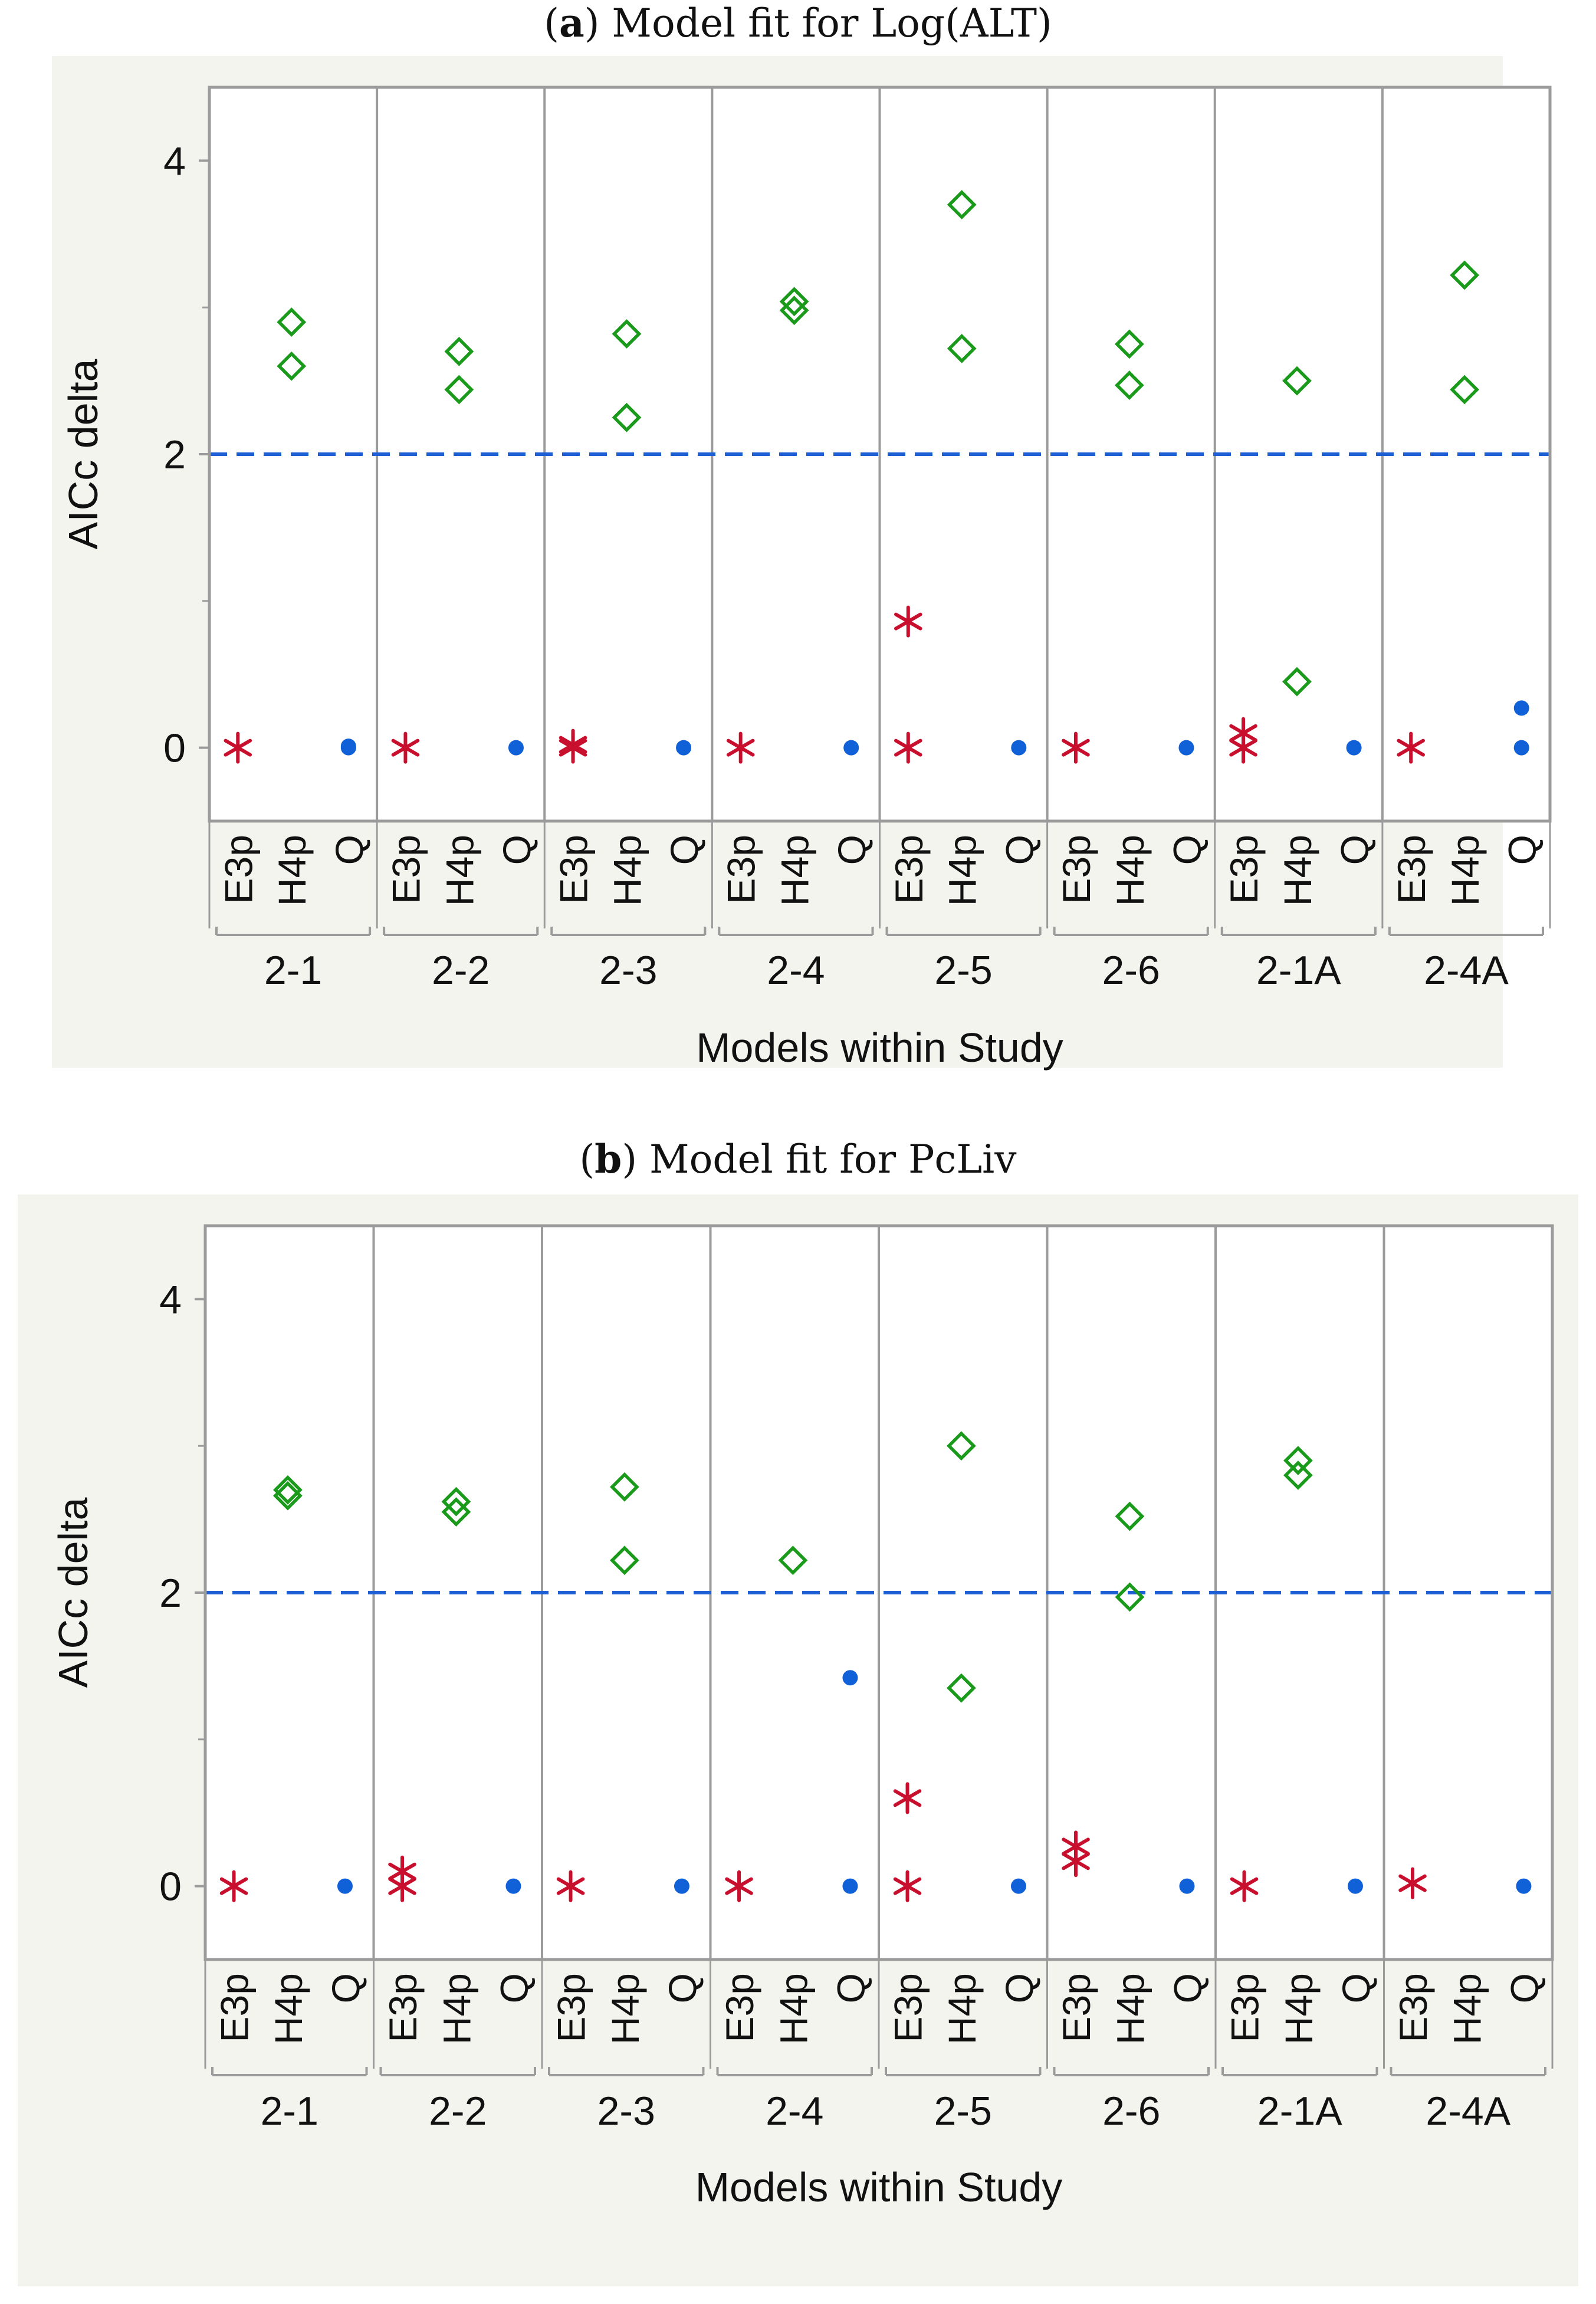 The image size is (1596, 2304). I want to click on chart-title: (a) Model fit for Log(ALT), so click(798, 23).